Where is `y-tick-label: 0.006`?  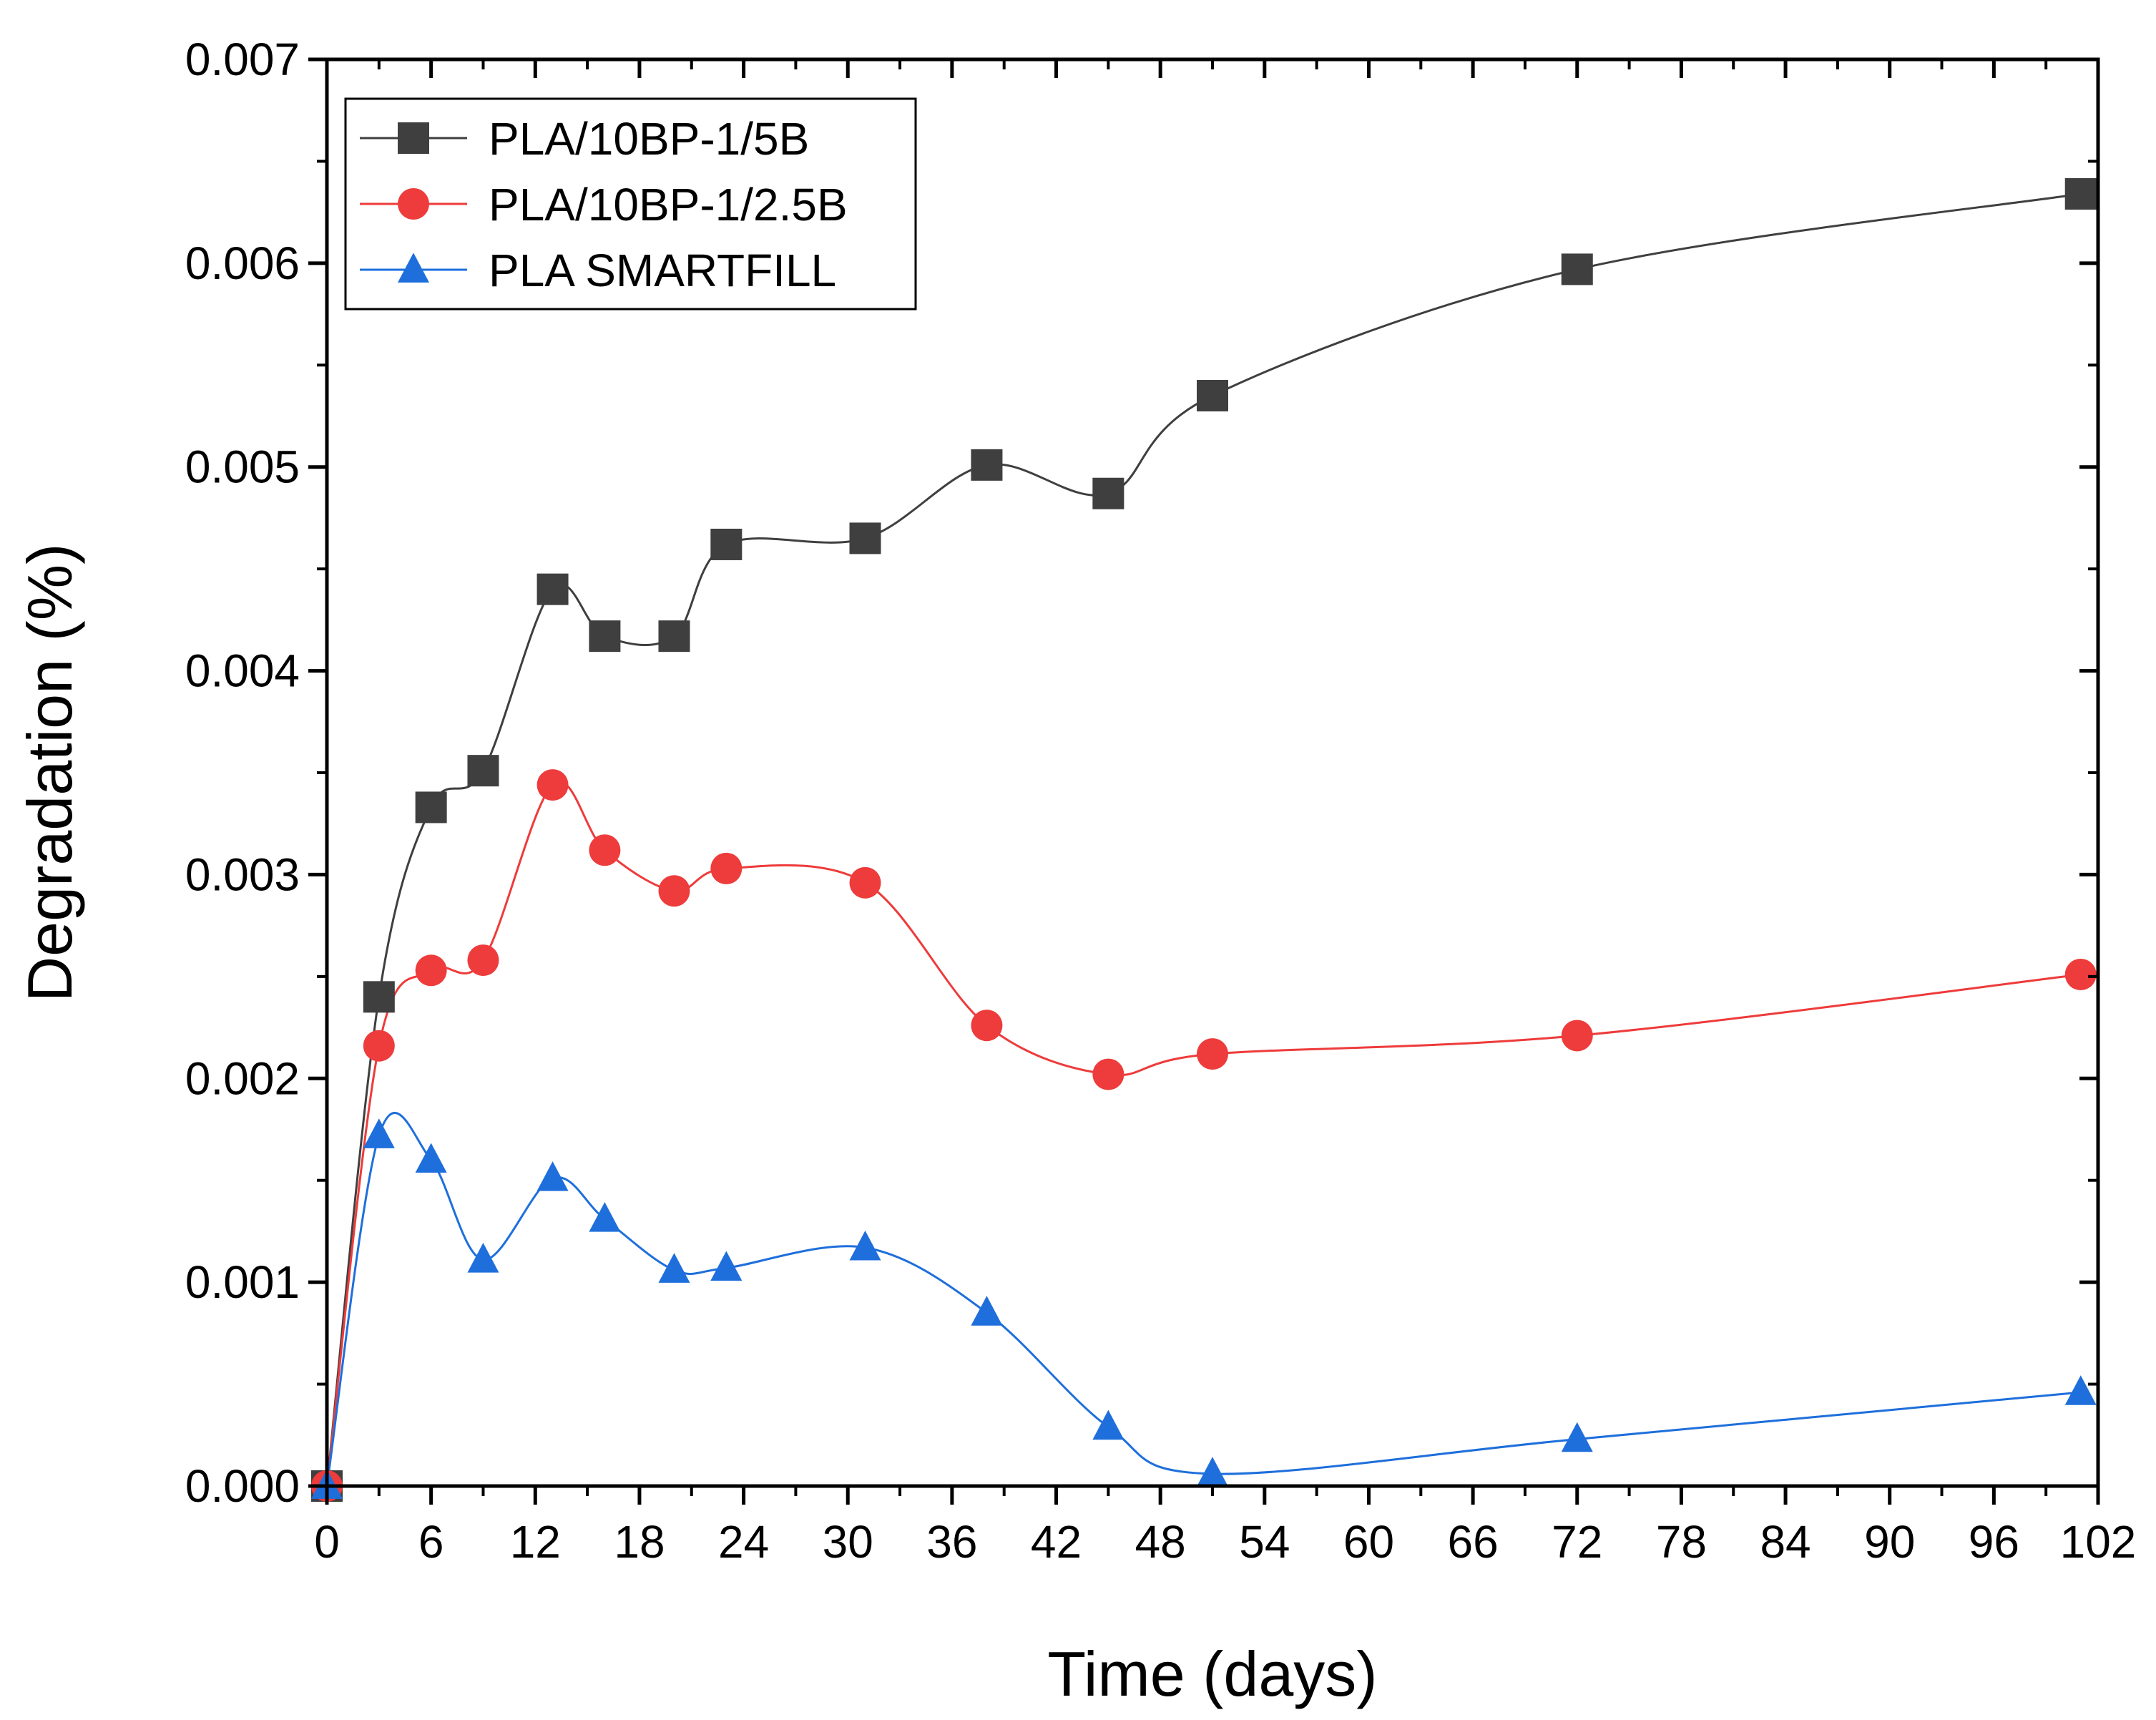 y-tick-label: 0.006 is located at coordinates (242, 264).